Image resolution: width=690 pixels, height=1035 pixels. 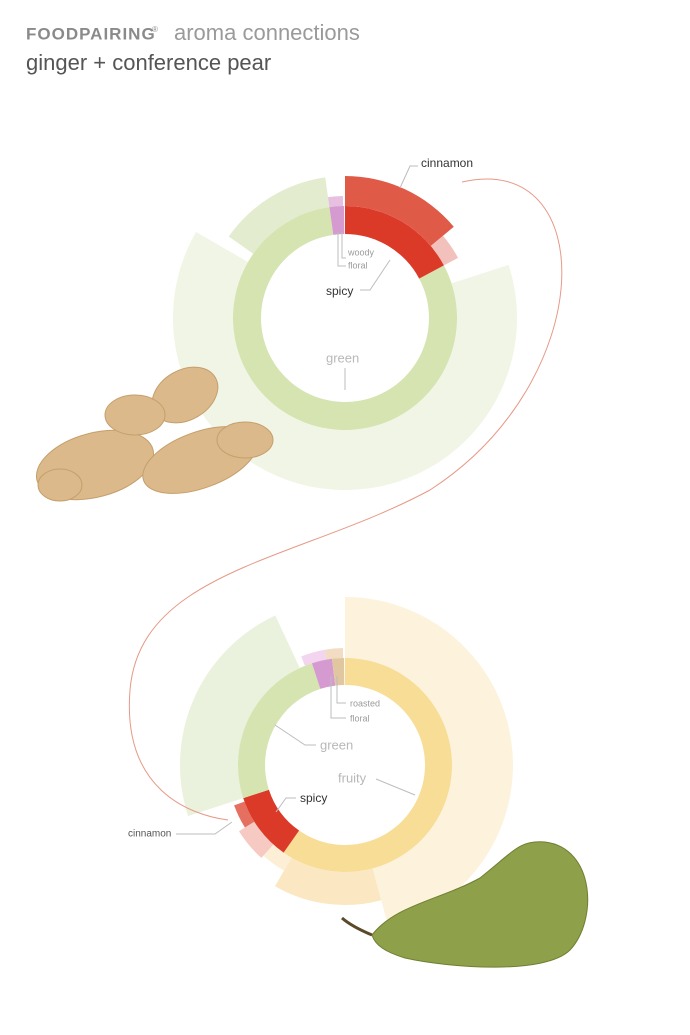 What do you see at coordinates (155, 29) in the screenshot?
I see `brand-mark: ®` at bounding box center [155, 29].